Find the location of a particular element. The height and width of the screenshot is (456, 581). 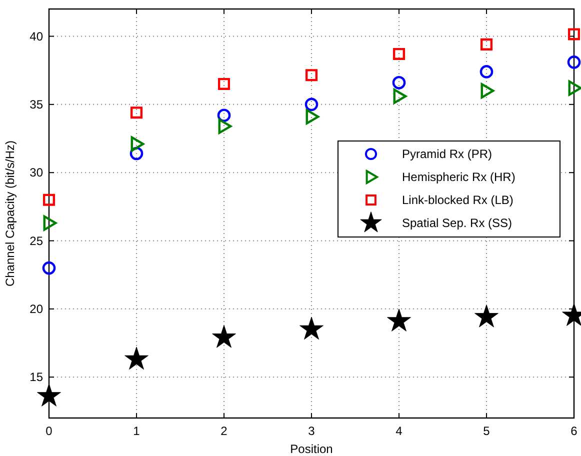

x-tick-label: 0 is located at coordinates (49, 431).